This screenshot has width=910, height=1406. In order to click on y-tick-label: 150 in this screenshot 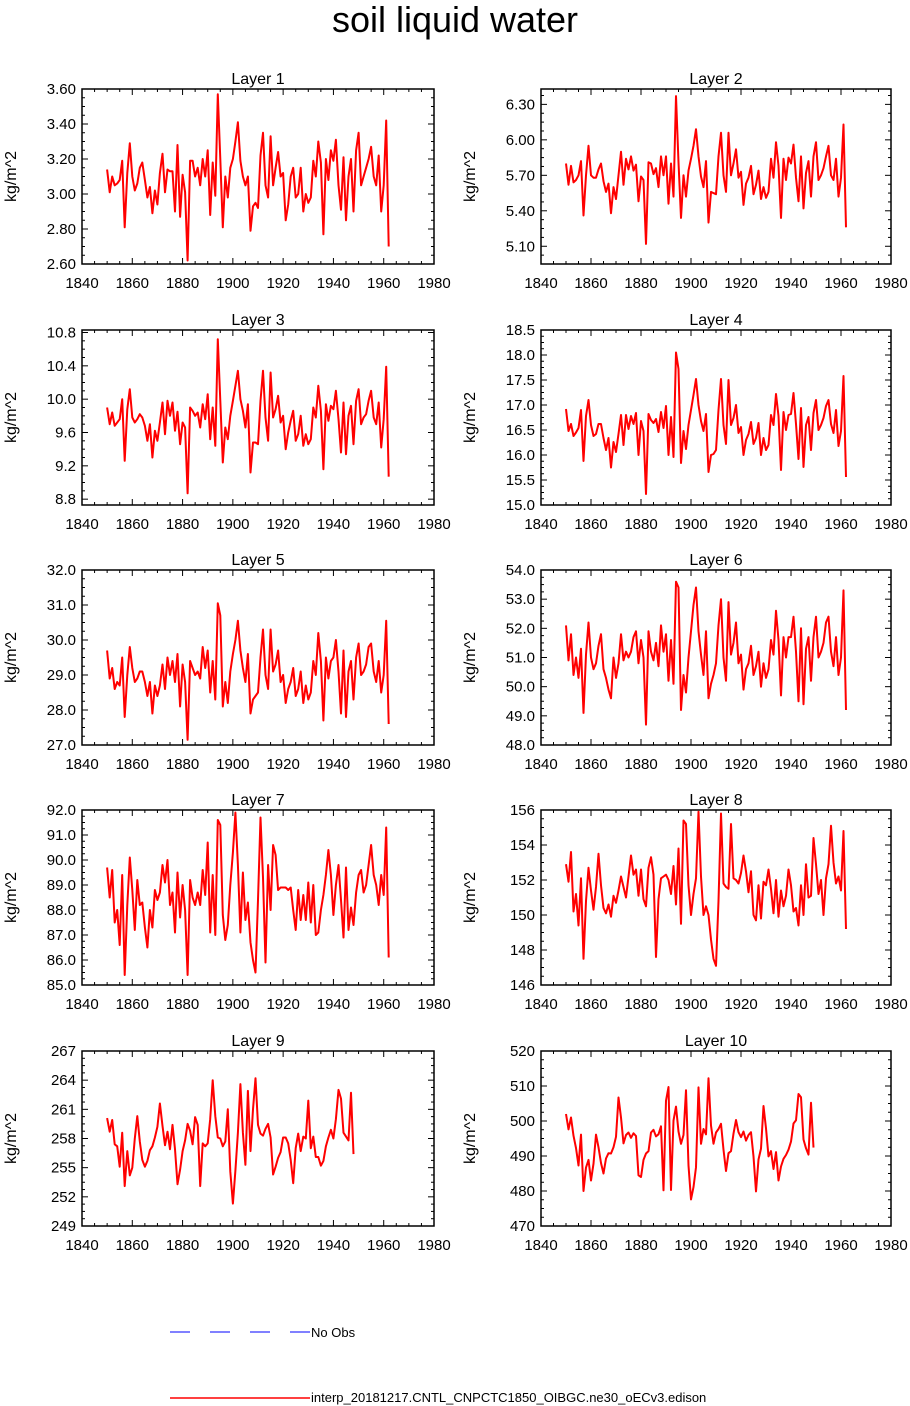, I will do `click(522, 915)`.